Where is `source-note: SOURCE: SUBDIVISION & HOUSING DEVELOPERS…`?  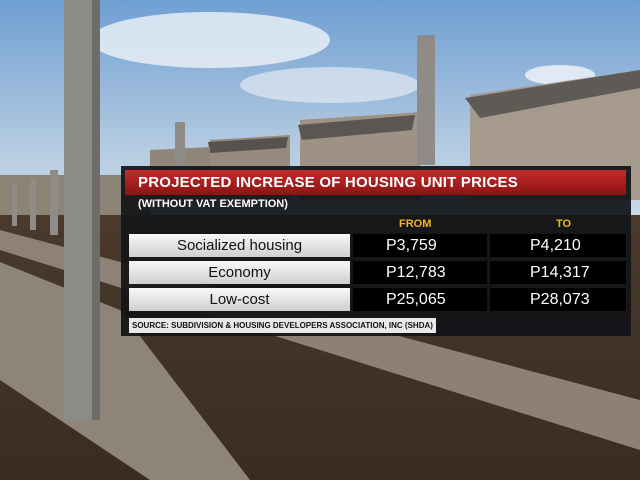
source-note: SOURCE: SUBDIVISION & HOUSING DEVELOPERS… is located at coordinates (282, 325).